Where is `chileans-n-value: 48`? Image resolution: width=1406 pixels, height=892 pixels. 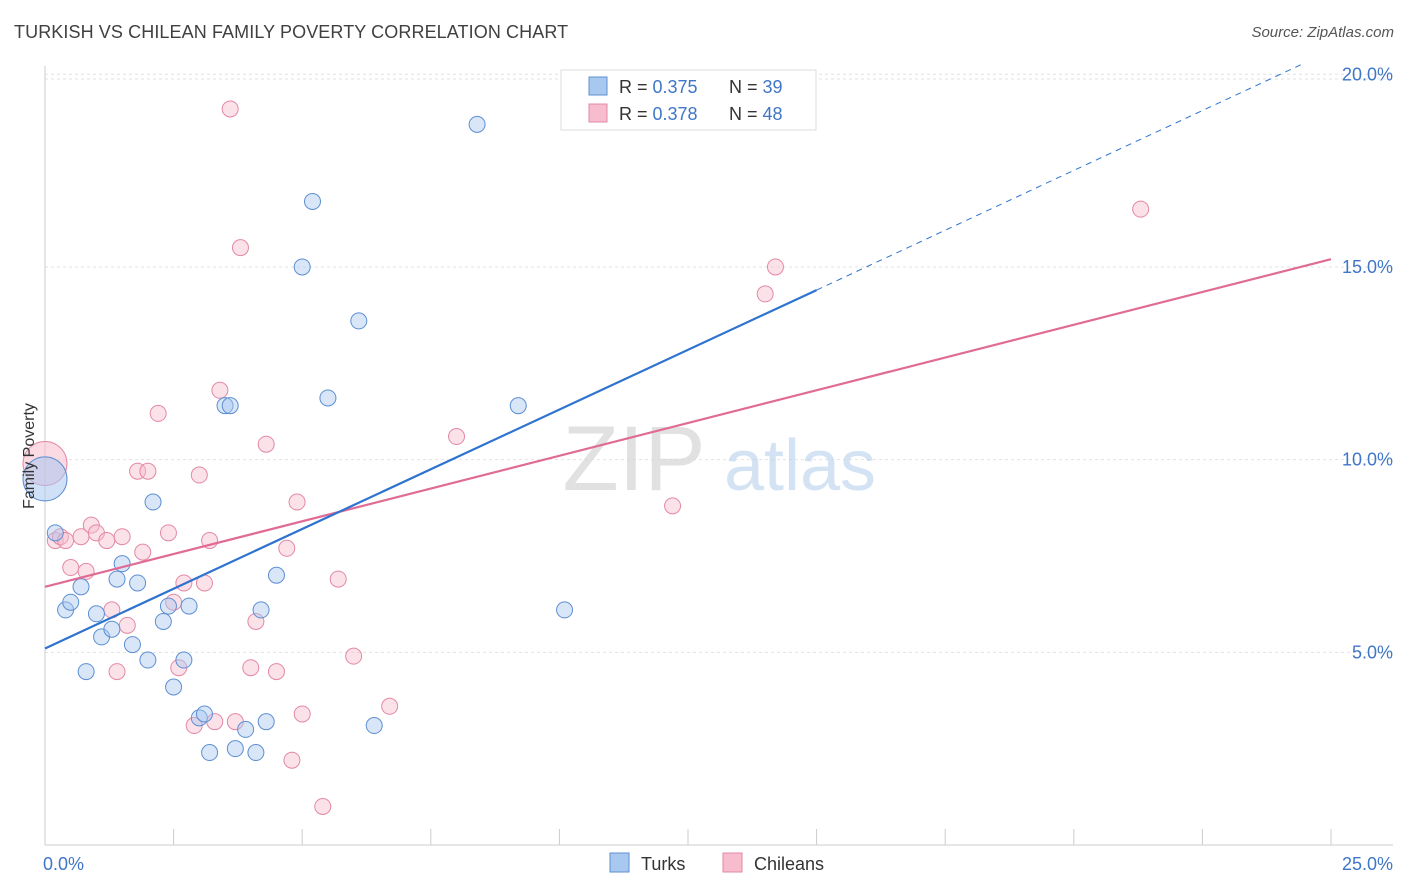
chileans-n-value: 48 is located at coordinates (773, 114).